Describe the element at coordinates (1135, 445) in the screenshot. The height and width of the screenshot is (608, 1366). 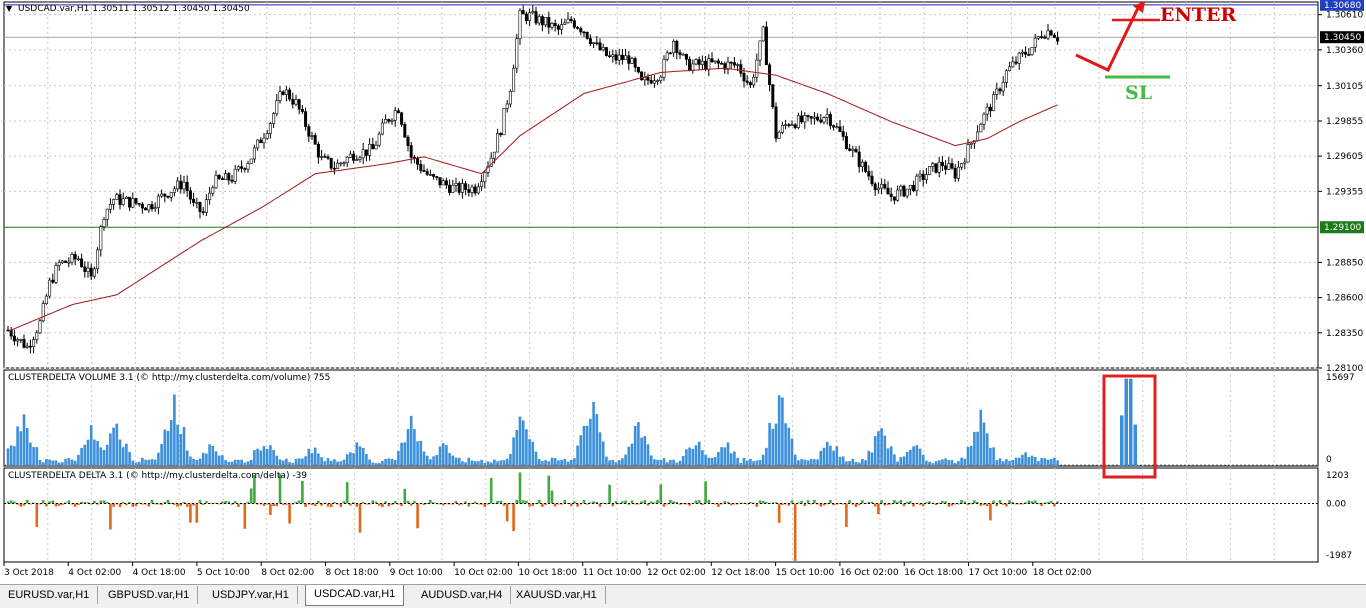
I see `forecast-volume-bar` at that location.